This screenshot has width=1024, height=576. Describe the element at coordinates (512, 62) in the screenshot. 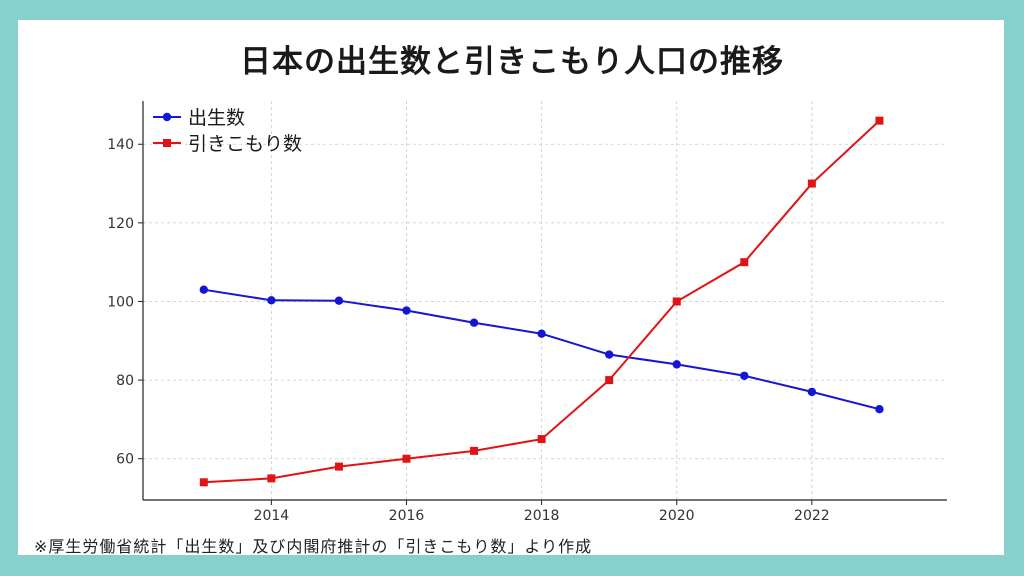

I see `chart-title: 日本の出生数と引きこもり人口の推移` at that location.